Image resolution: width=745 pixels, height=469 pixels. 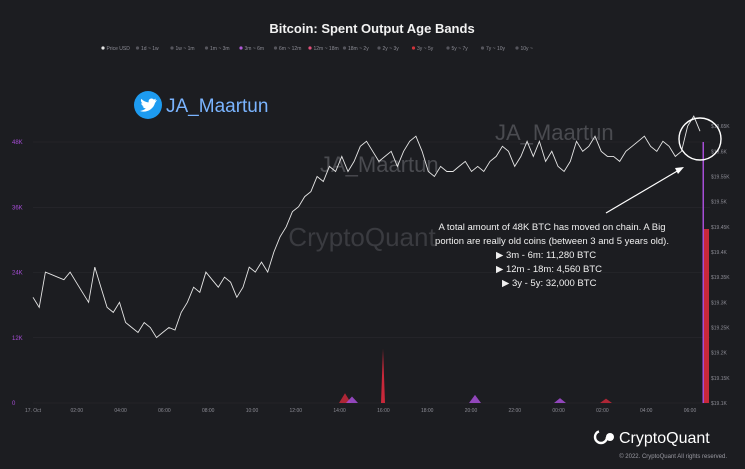 What do you see at coordinates (14, 404) in the screenshot?
I see `y-left-tick-label: 0` at bounding box center [14, 404].